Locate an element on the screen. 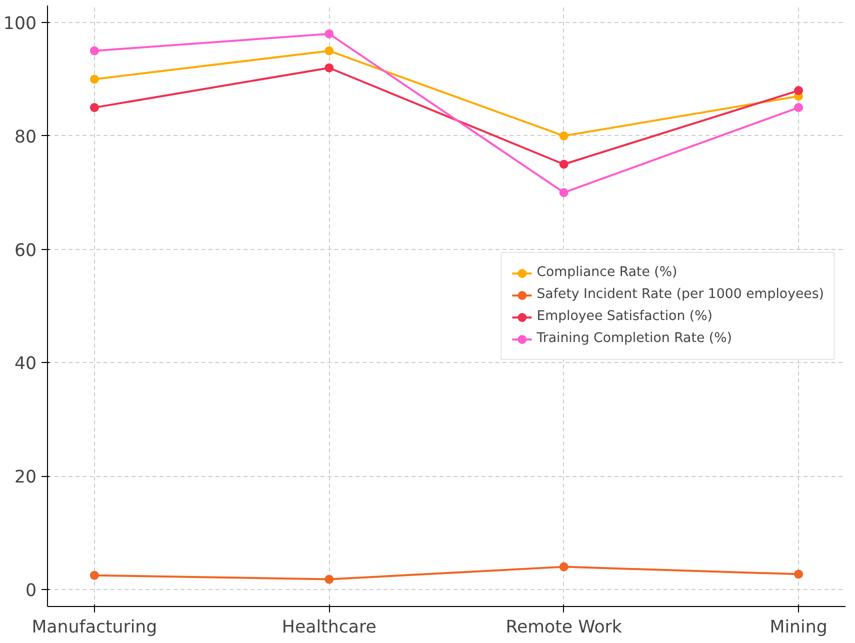  x-tick-label: Manufacturing is located at coordinates (95, 628).